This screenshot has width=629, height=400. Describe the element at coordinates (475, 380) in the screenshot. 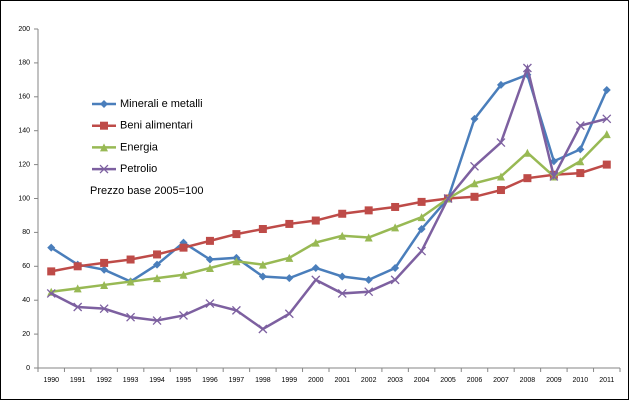

I see `x-tick-label: 2006` at that location.